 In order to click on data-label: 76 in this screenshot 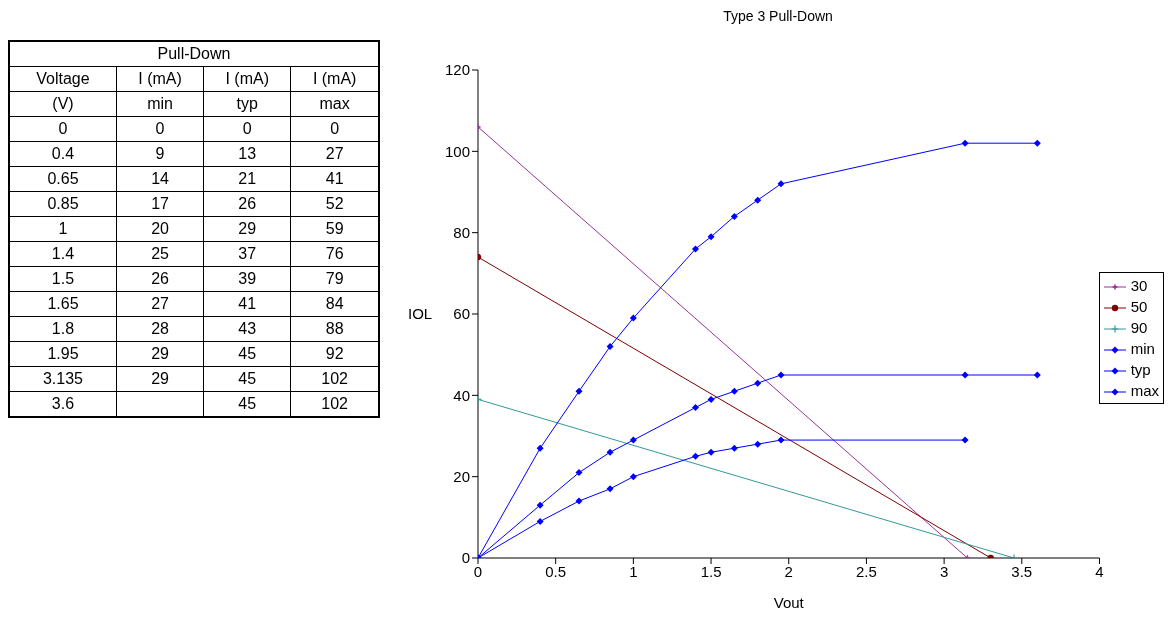, I will do `click(334, 254)`.